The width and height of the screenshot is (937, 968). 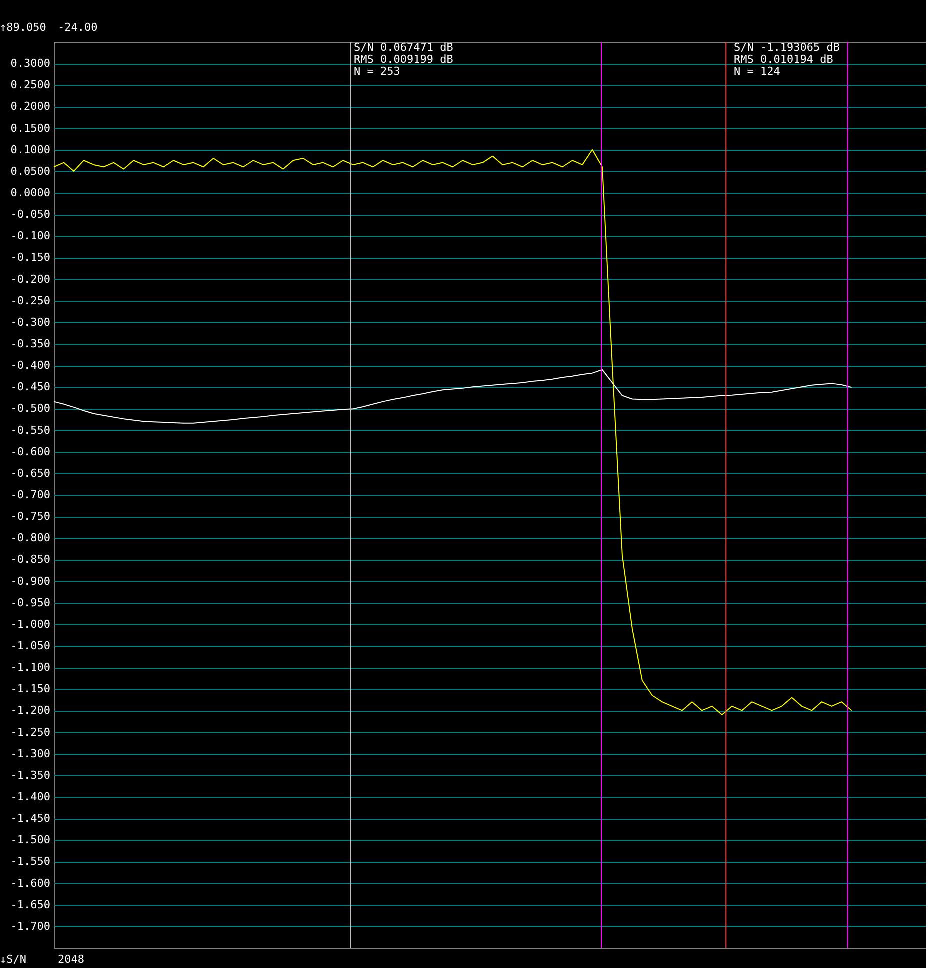 I want to click on y-tick-label: 0.2500, so click(x=30, y=85).